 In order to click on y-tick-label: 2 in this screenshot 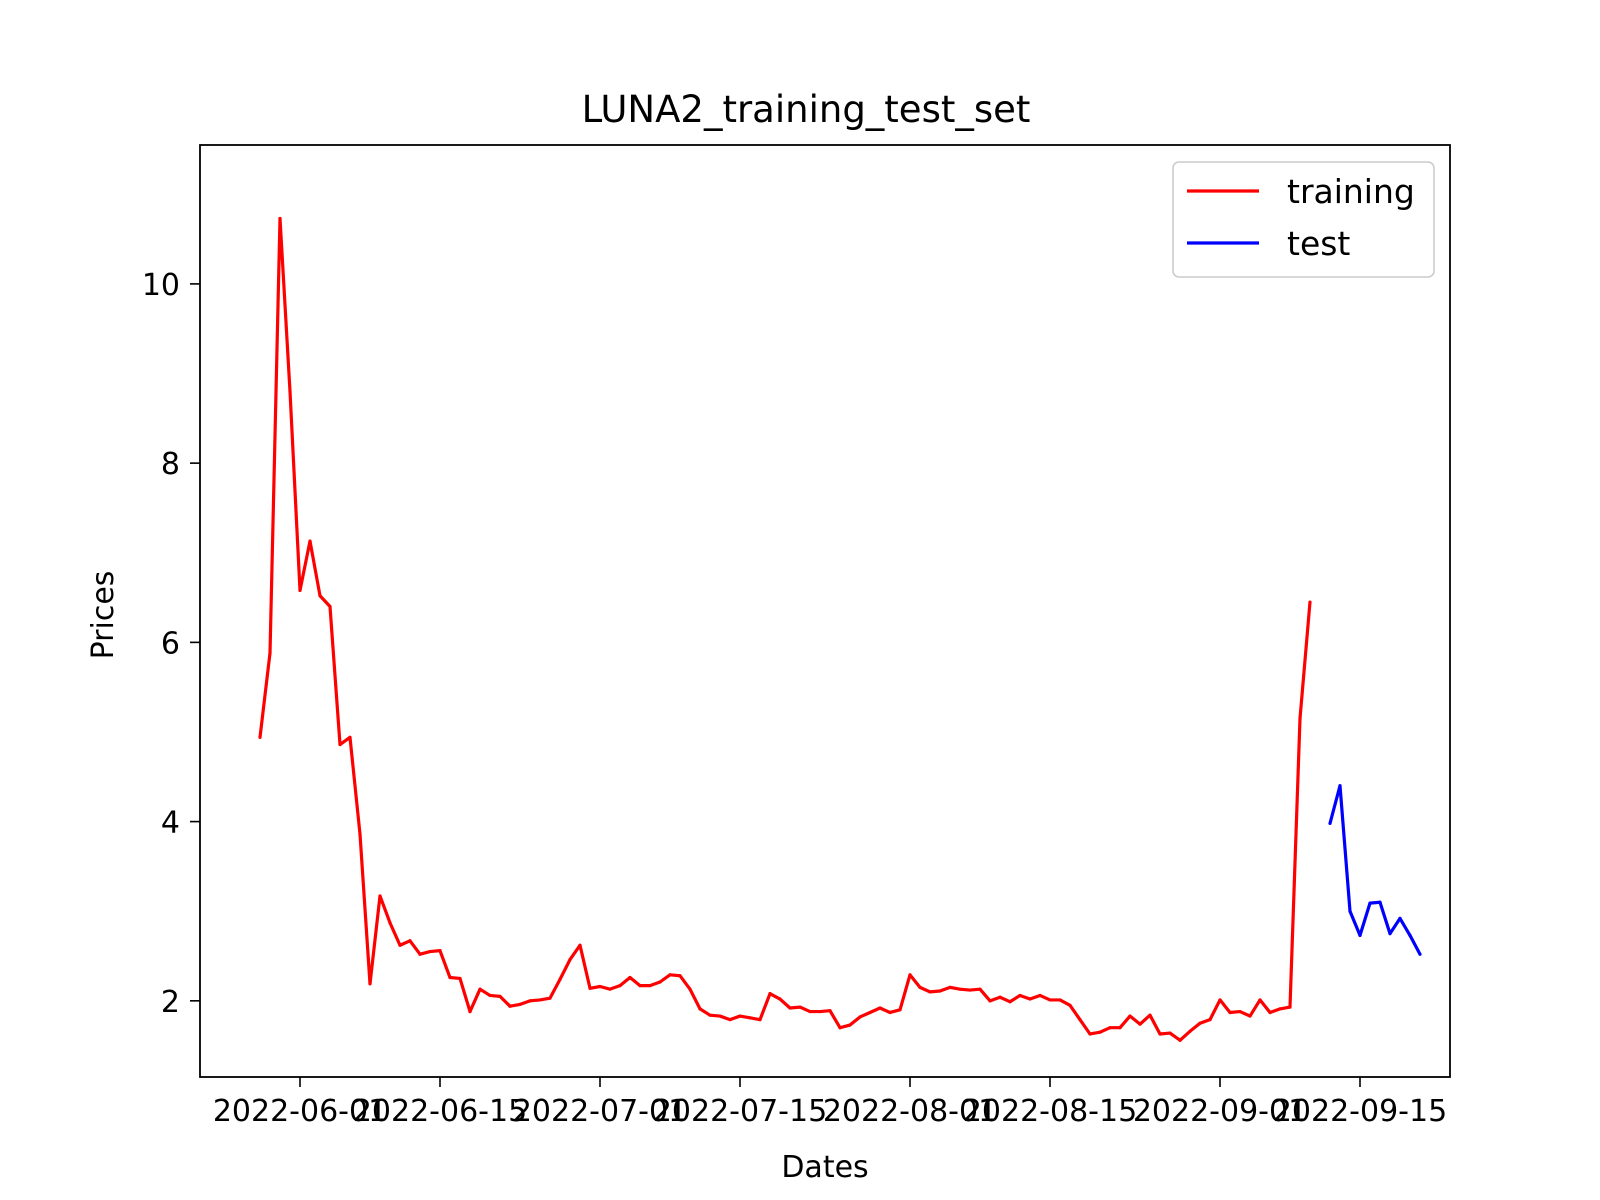, I will do `click(170, 1002)`.